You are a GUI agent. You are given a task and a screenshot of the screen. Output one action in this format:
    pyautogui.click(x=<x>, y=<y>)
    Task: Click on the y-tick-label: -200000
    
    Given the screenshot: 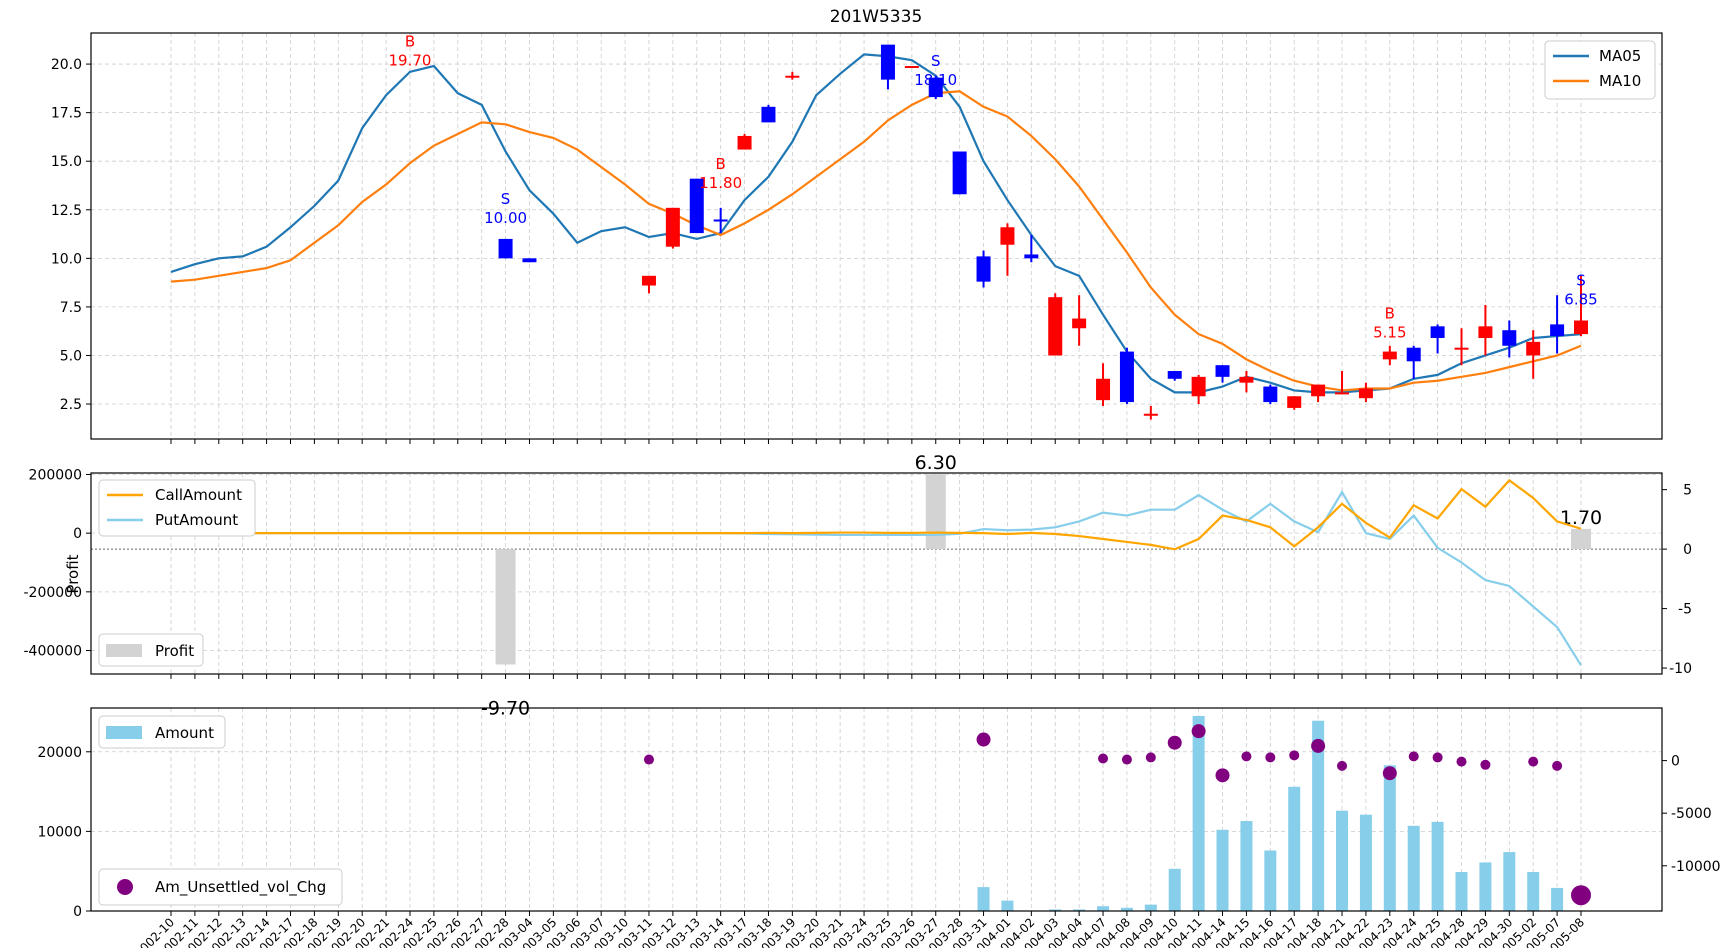 What is the action you would take?
    pyautogui.click(x=53, y=593)
    